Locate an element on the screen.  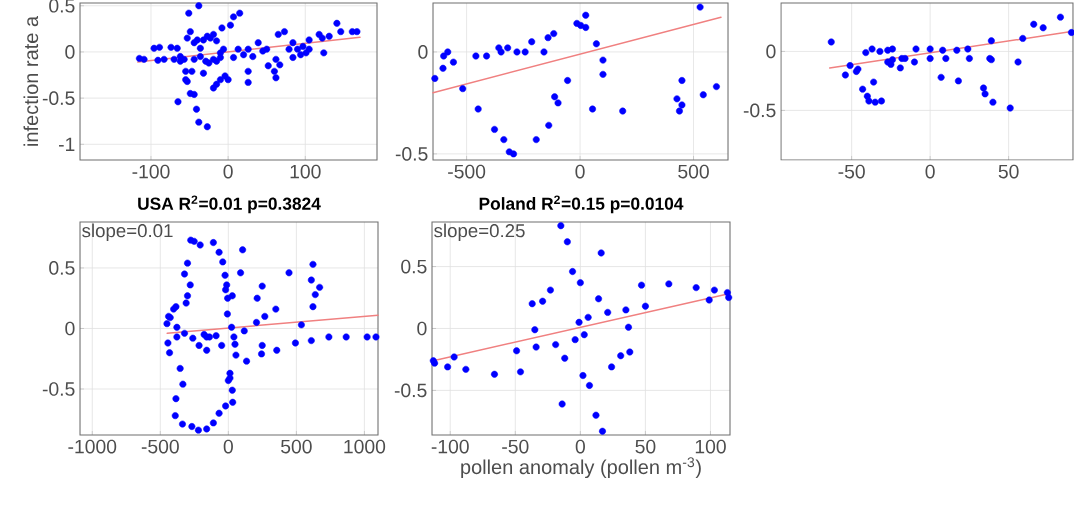
annotation: slope=0.25 is located at coordinates (479, 232).